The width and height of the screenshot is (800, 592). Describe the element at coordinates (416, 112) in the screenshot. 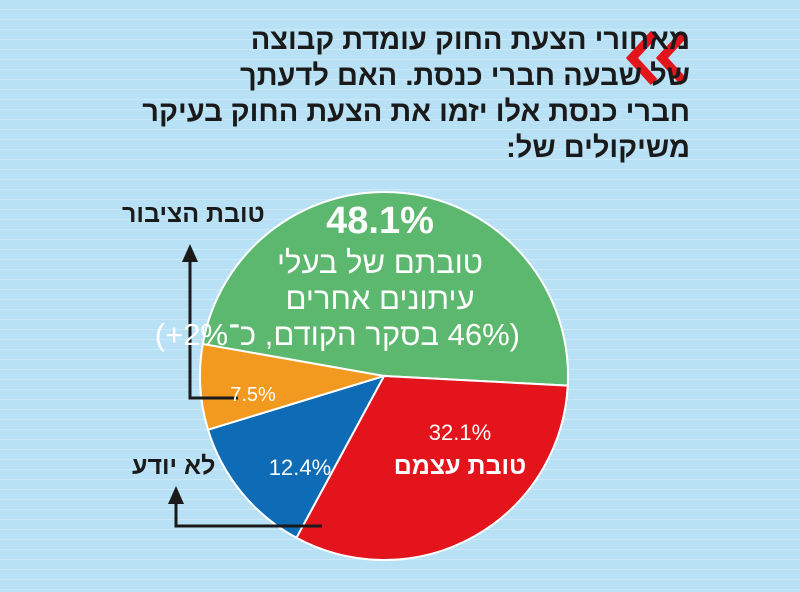

I see `title-line: חברי כנסת אלו יזמו את הצעת החוק בעיקר` at that location.